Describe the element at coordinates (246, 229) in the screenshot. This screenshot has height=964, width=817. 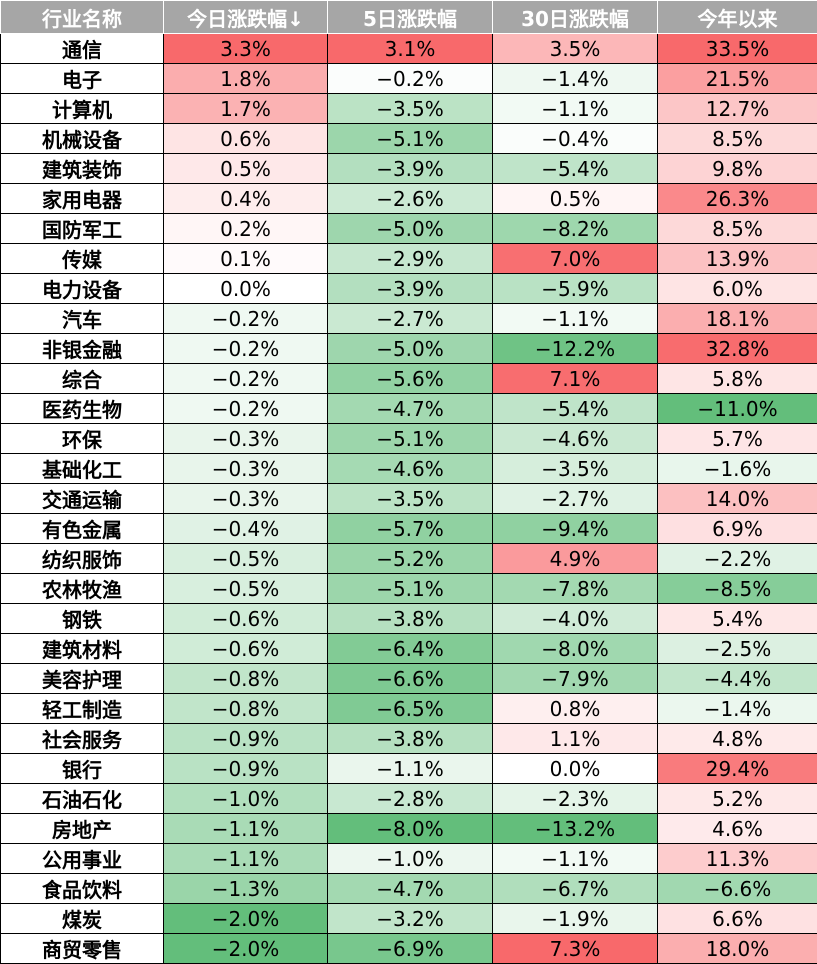
I see `today-change-cell: 0.2%` at that location.